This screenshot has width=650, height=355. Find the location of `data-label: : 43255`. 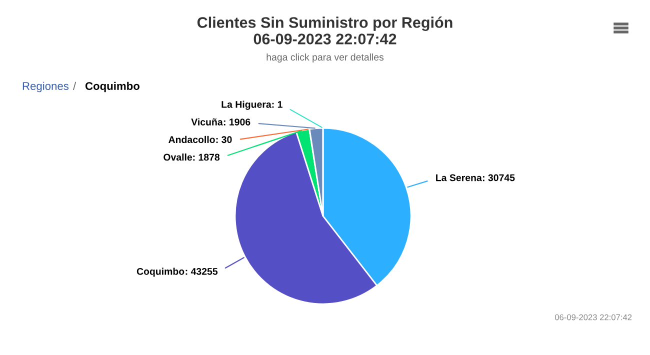

data-label: : 43255 is located at coordinates (202, 271).